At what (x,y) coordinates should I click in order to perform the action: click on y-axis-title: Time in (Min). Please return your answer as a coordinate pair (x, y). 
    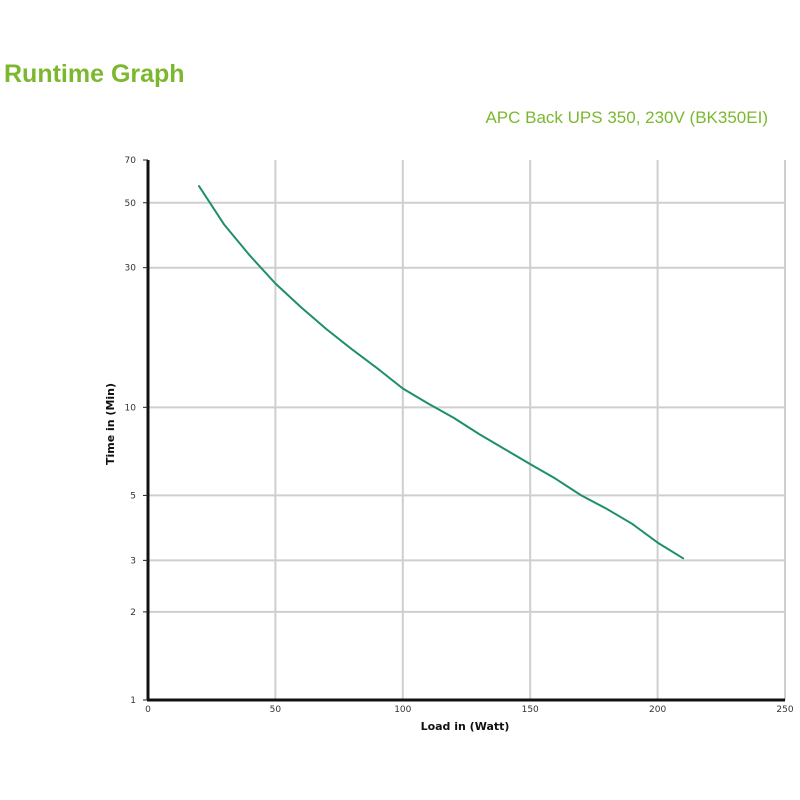
    Looking at the image, I should click on (110, 424).